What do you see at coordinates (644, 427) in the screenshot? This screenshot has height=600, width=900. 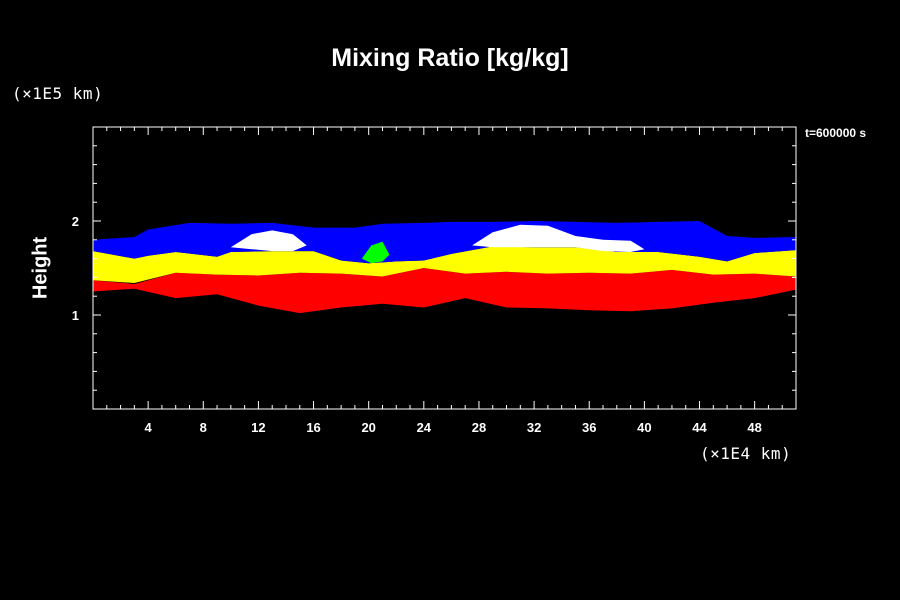 I see `x-tick-label: 40` at bounding box center [644, 427].